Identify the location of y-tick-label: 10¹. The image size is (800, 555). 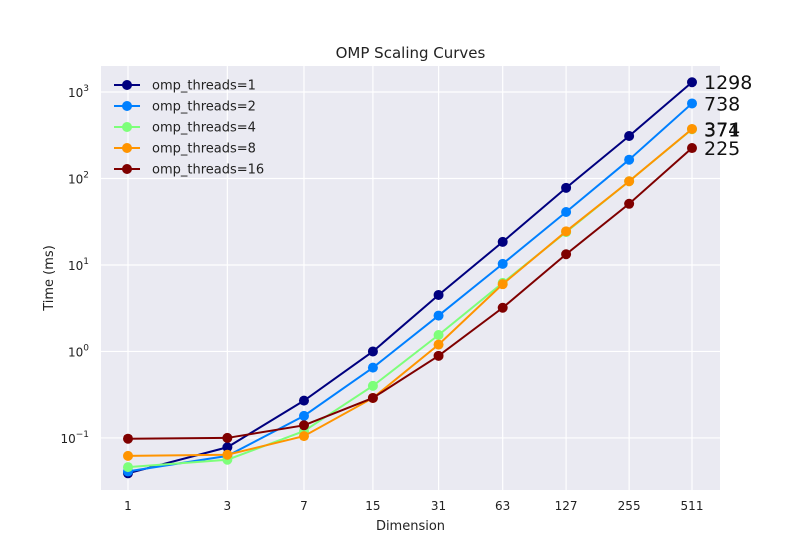
(78, 265).